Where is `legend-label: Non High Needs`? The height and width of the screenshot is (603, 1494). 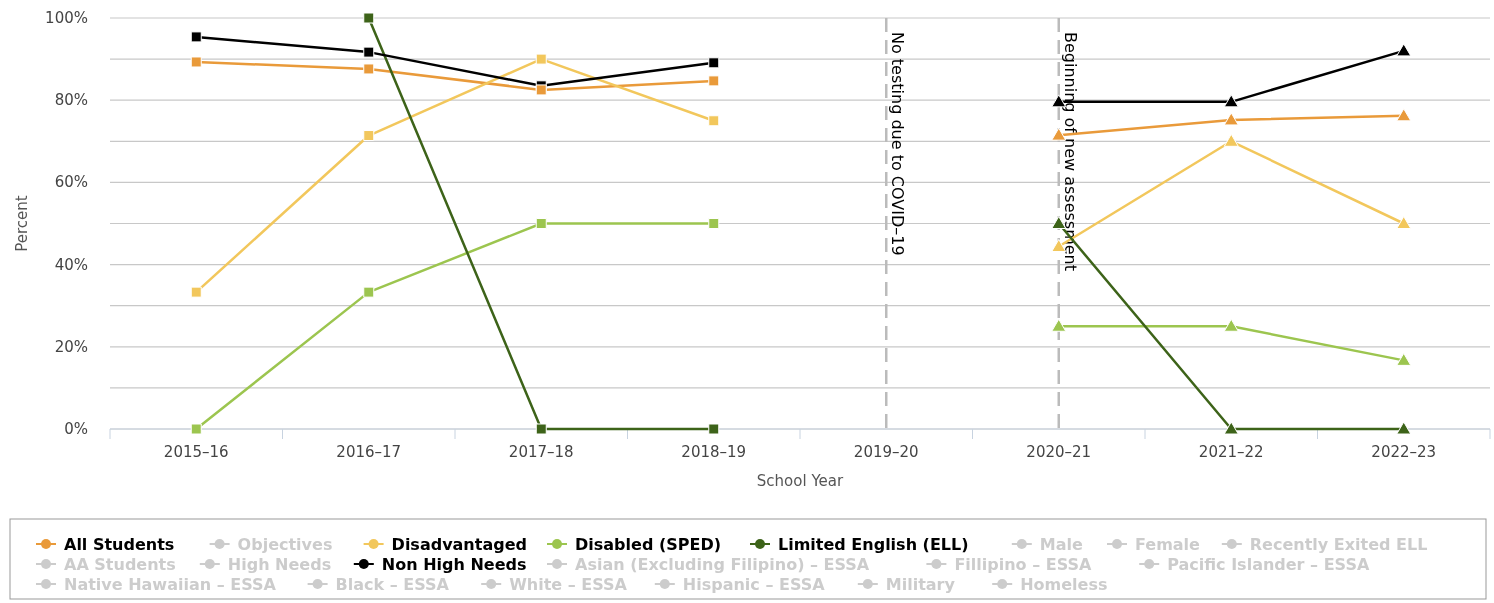 legend-label: Non High Needs is located at coordinates (454, 564).